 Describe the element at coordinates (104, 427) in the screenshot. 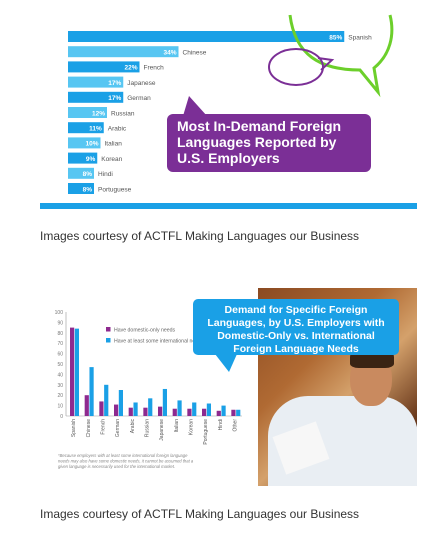

I see `x-tick-label: French` at that location.